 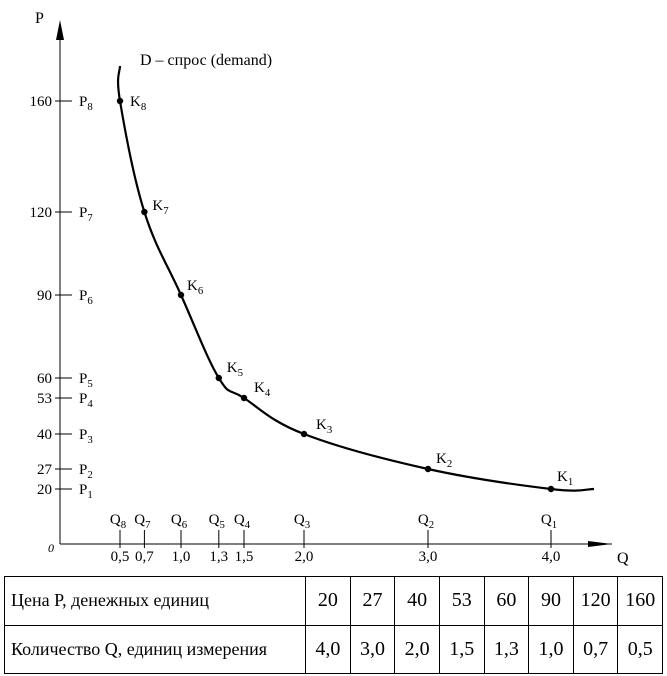 What do you see at coordinates (86, 214) in the screenshot?
I see `p-symbol-7: P7` at bounding box center [86, 214].